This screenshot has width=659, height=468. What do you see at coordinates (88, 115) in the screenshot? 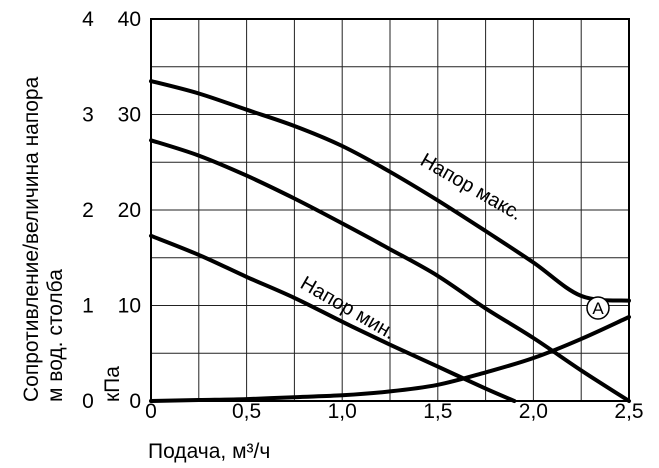
I see `y-tick-label-m: 3` at bounding box center [88, 115].